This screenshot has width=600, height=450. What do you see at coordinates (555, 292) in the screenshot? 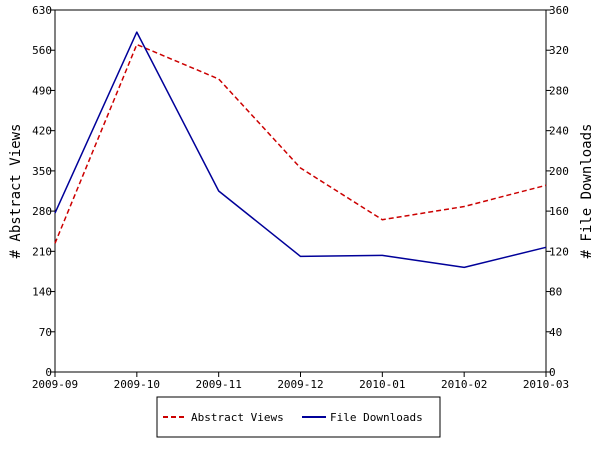
I see `right-y-tick-label: 80` at bounding box center [555, 292].